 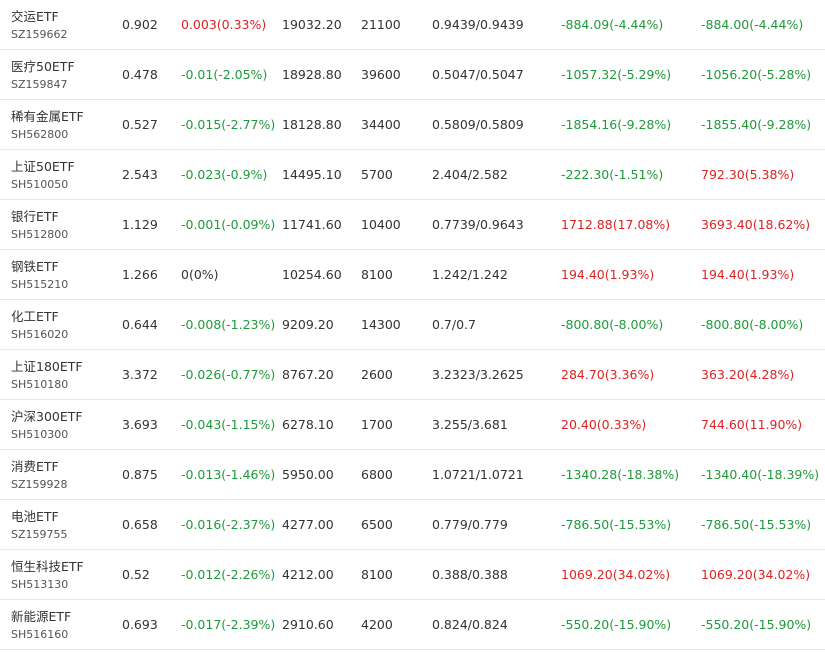 What do you see at coordinates (760, 474) in the screenshot?
I see `total-profit-loss-cell: -1340.40(-18.39%)` at bounding box center [760, 474].